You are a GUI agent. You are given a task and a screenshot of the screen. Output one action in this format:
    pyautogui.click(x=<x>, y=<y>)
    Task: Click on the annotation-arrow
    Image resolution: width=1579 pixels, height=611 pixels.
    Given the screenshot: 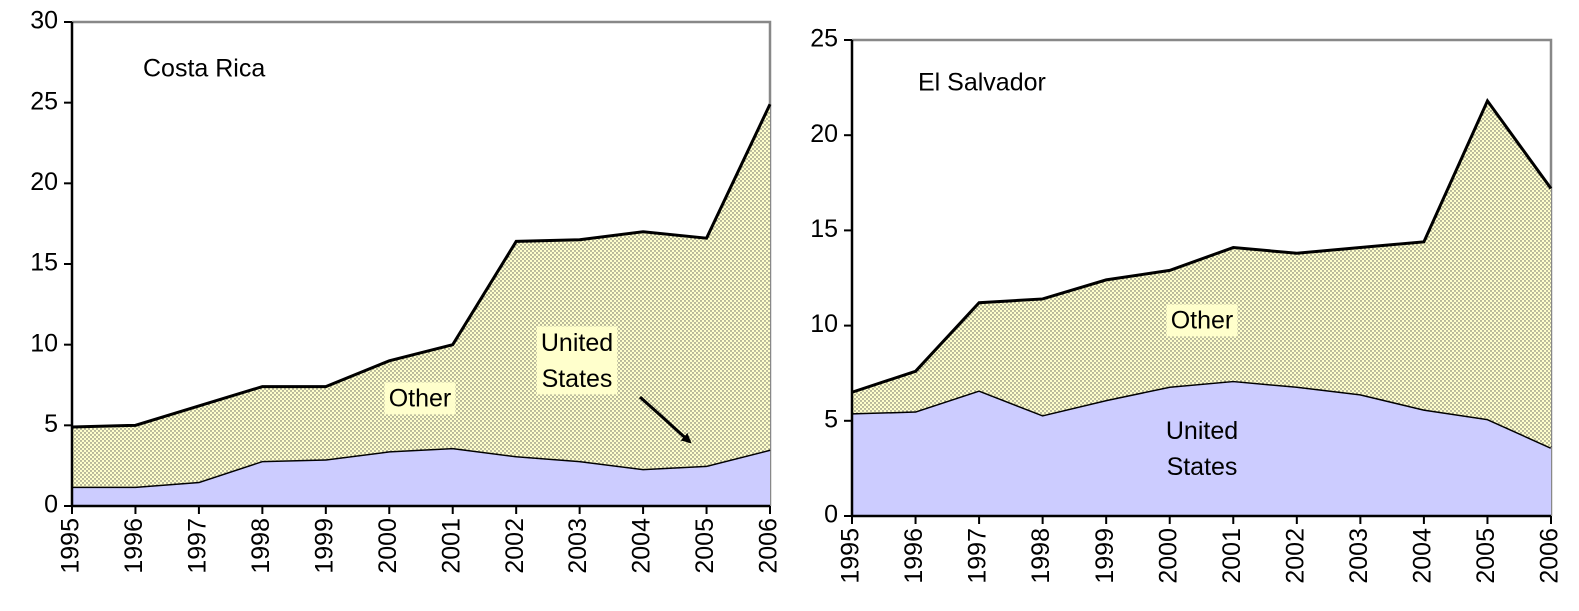 What is the action you would take?
    pyautogui.click(x=665, y=419)
    